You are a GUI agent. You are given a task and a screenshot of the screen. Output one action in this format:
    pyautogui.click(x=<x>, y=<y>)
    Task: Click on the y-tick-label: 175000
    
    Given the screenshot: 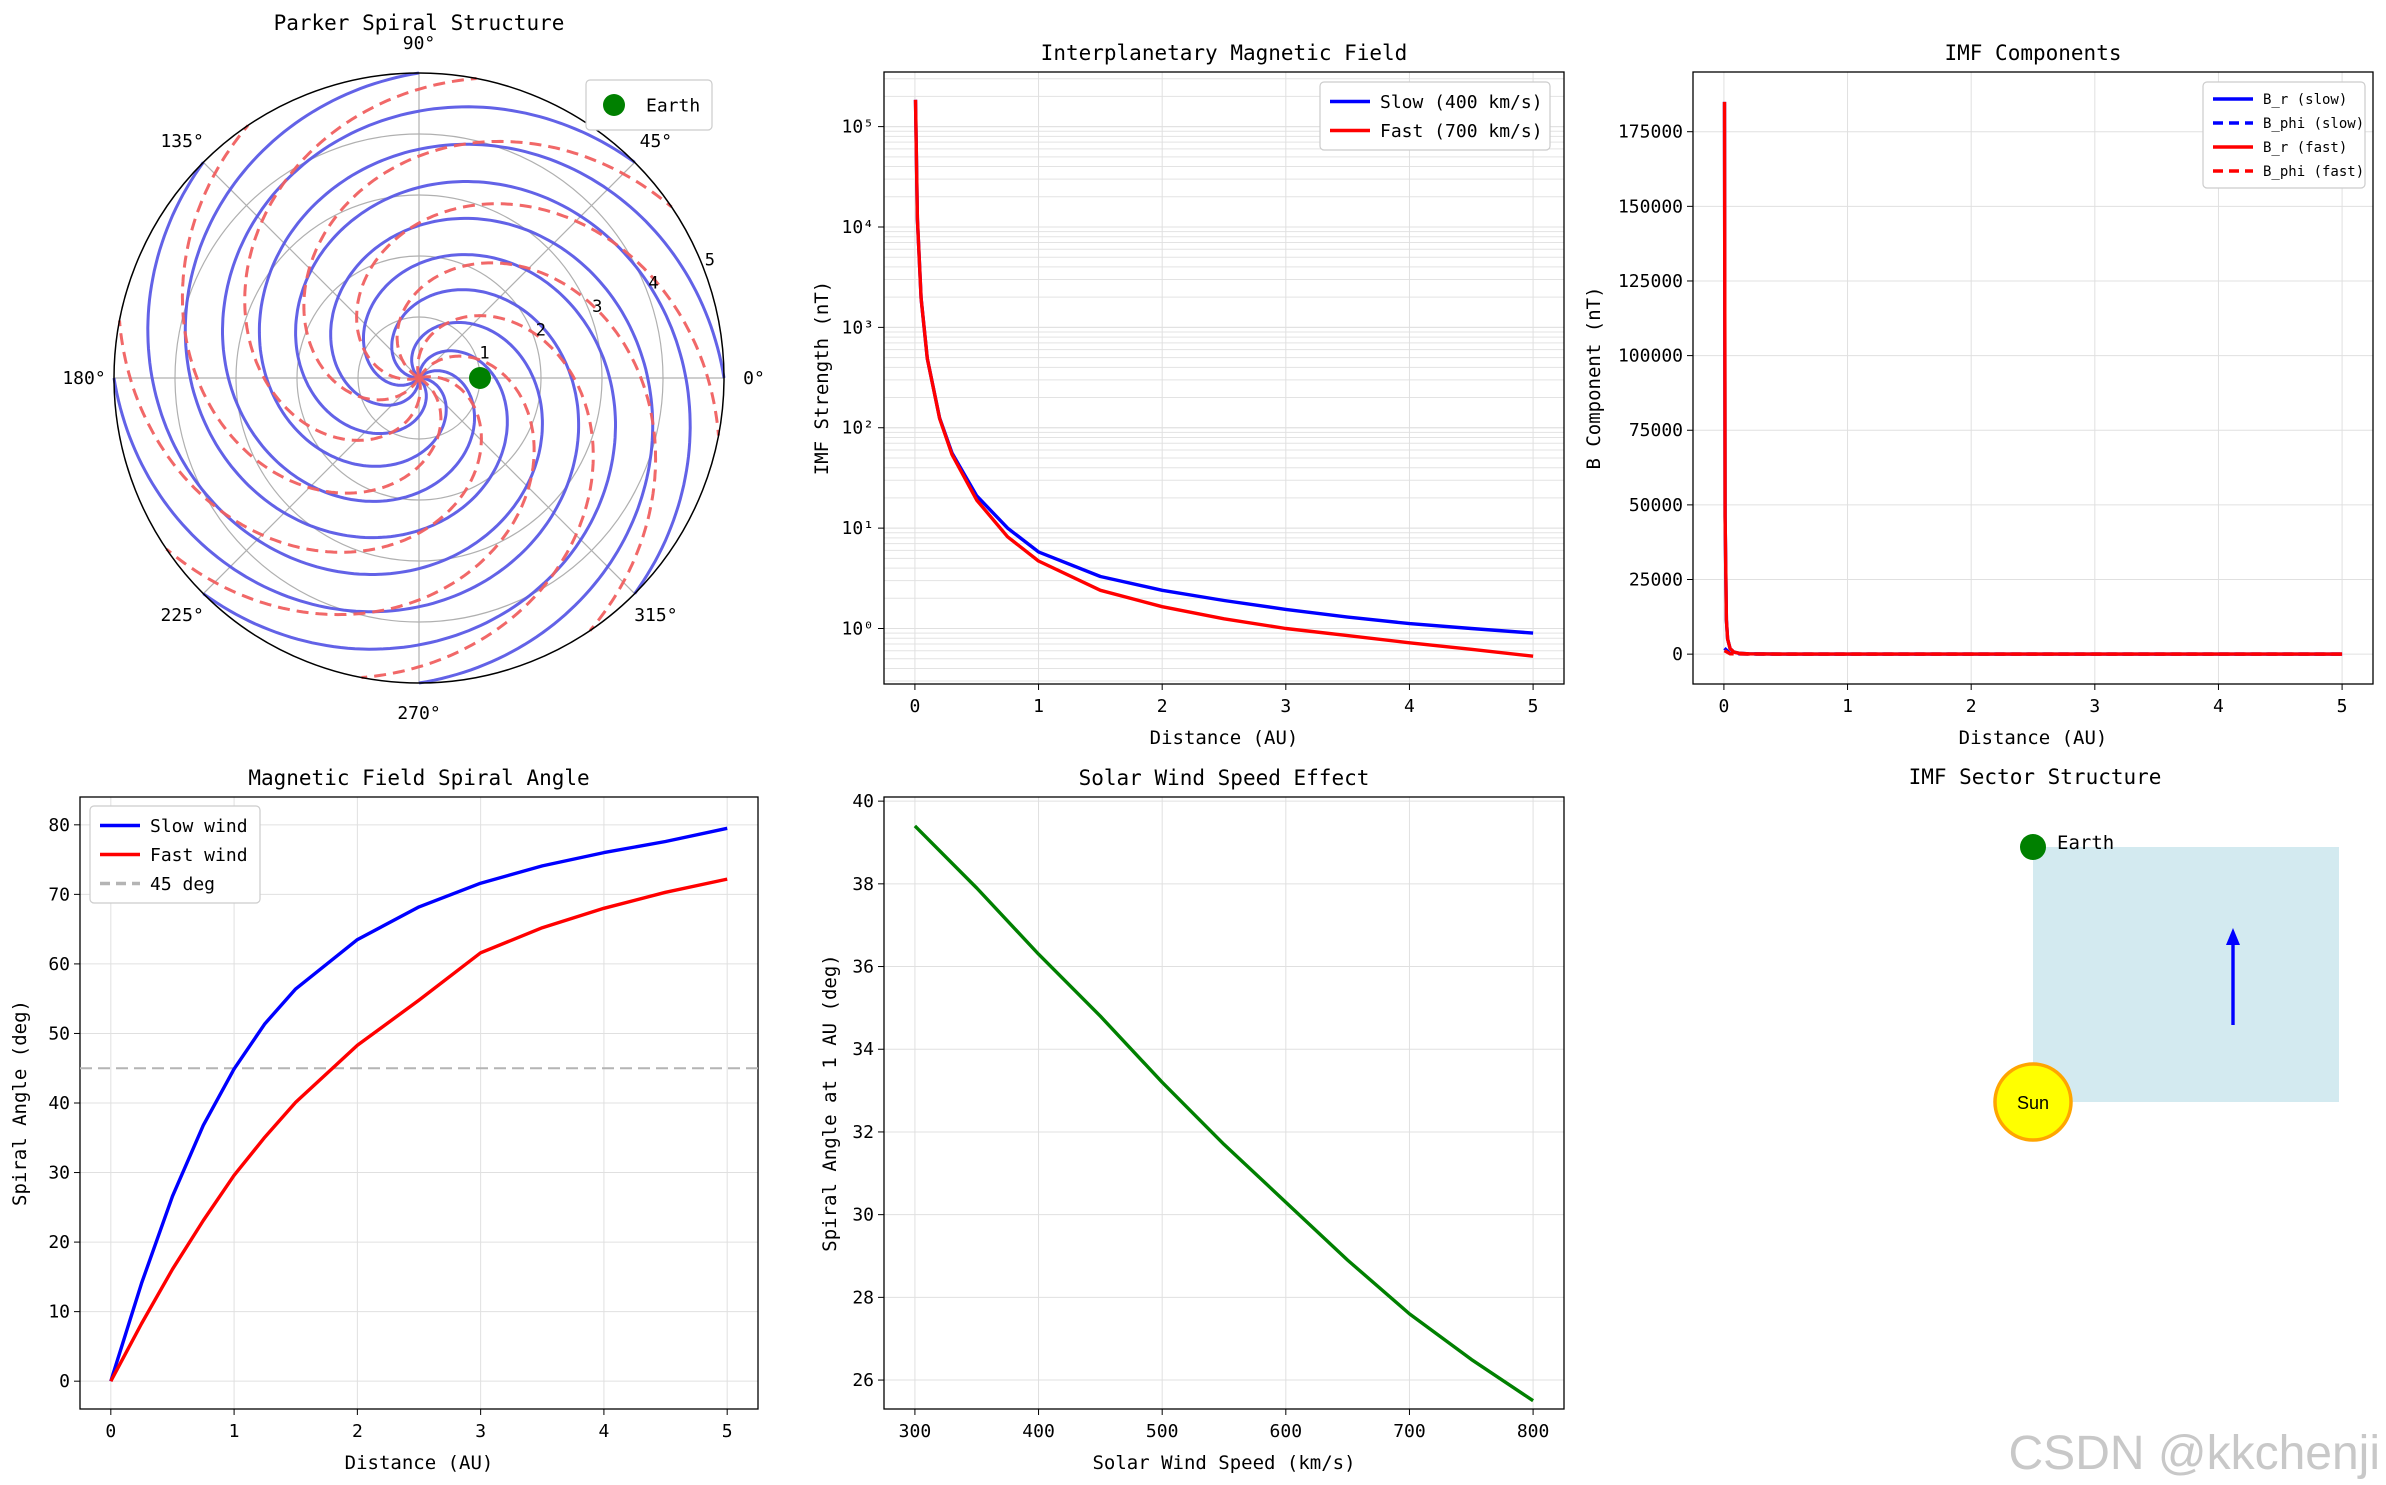 What is the action you would take?
    pyautogui.click(x=1650, y=132)
    